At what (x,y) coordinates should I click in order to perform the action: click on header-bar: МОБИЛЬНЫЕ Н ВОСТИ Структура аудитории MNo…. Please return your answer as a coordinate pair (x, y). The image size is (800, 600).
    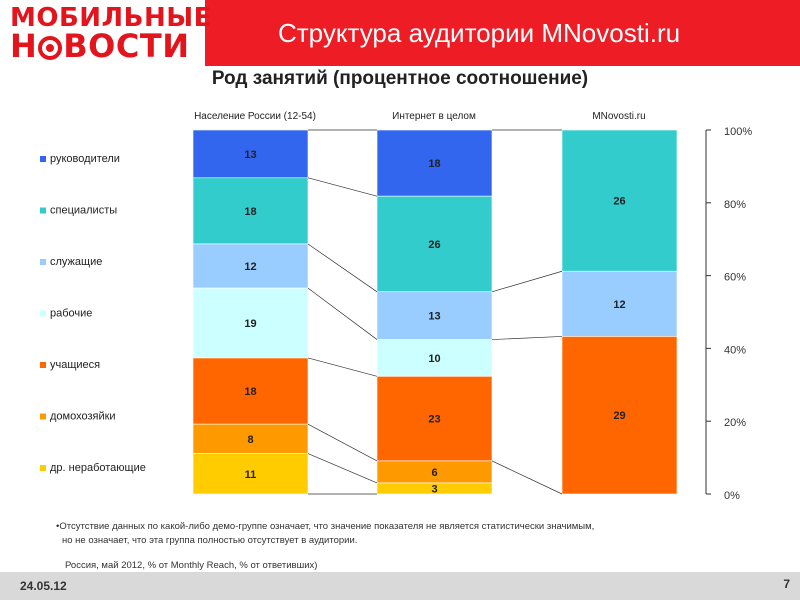
    Looking at the image, I should click on (400, 33).